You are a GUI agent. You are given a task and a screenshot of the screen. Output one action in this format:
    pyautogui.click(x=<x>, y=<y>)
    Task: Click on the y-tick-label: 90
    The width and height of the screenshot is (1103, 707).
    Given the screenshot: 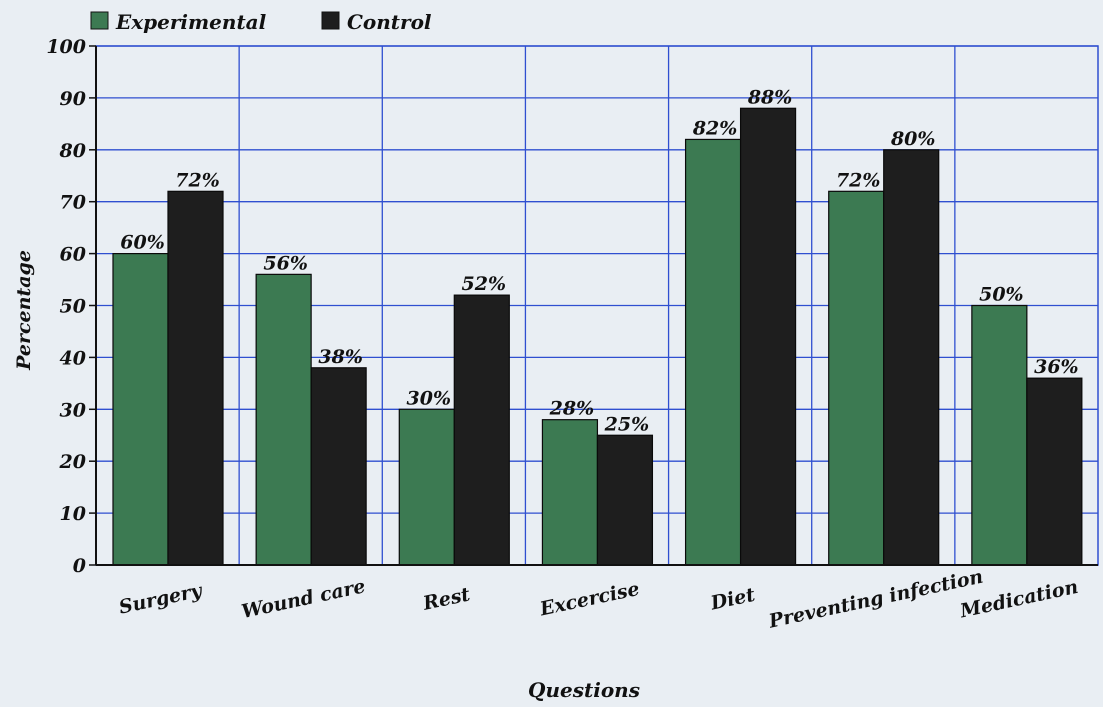 What is the action you would take?
    pyautogui.click(x=73, y=99)
    